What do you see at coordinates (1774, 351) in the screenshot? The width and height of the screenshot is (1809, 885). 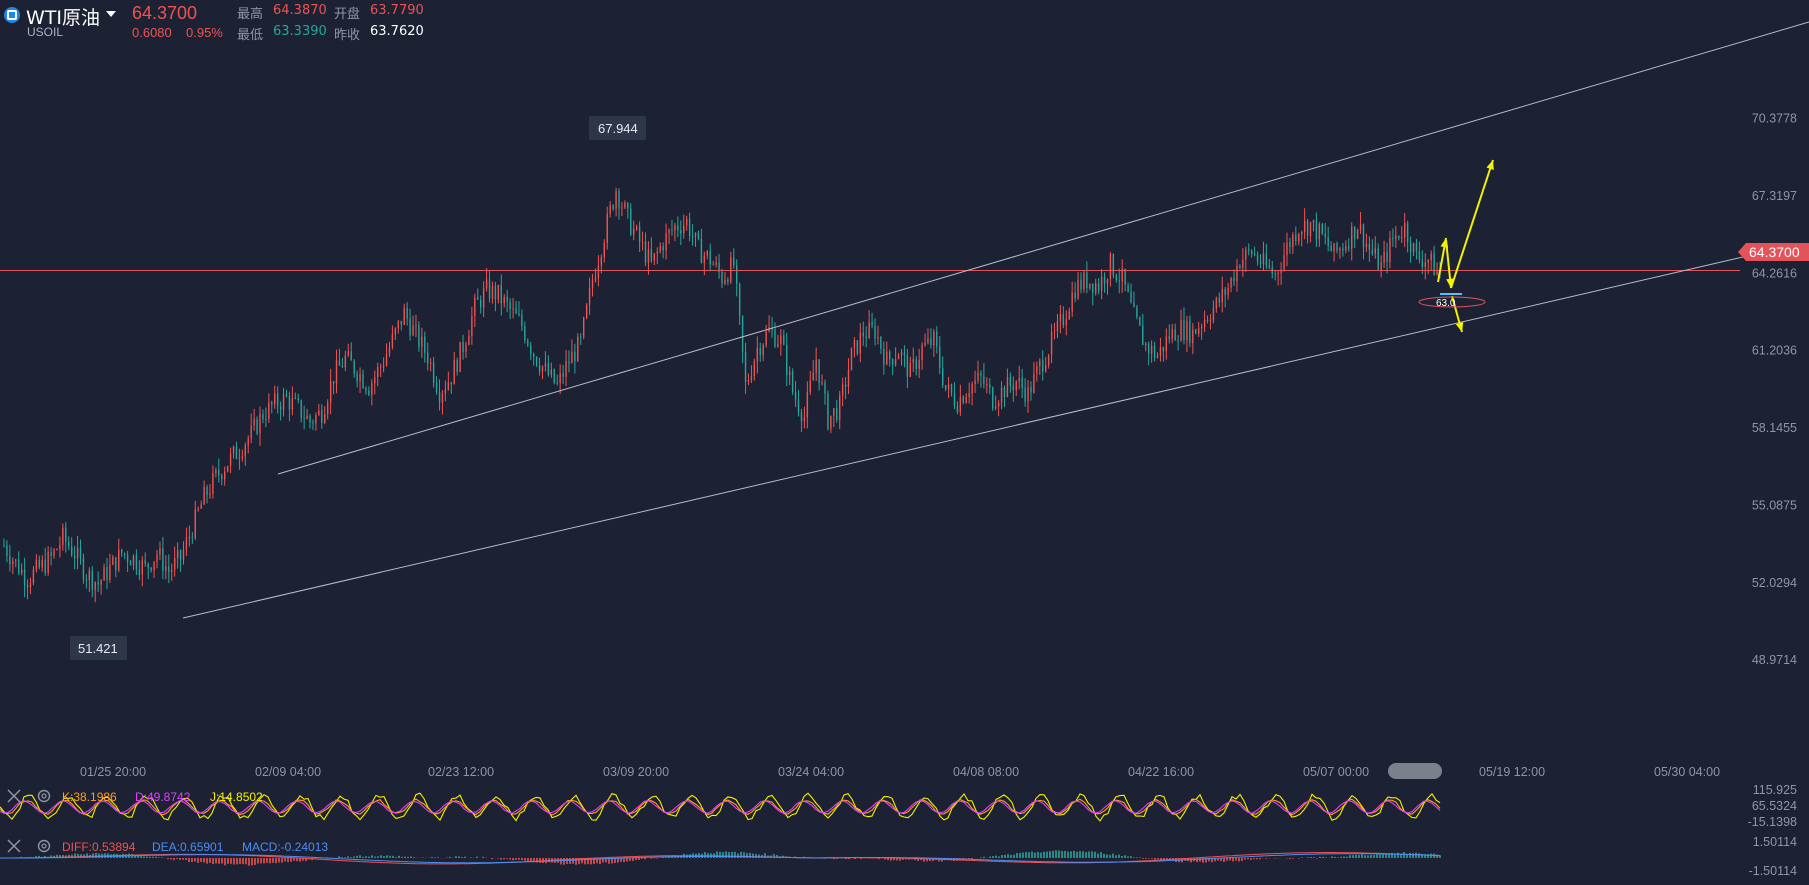 I see `y-tick-label: 61.2036` at bounding box center [1774, 351].